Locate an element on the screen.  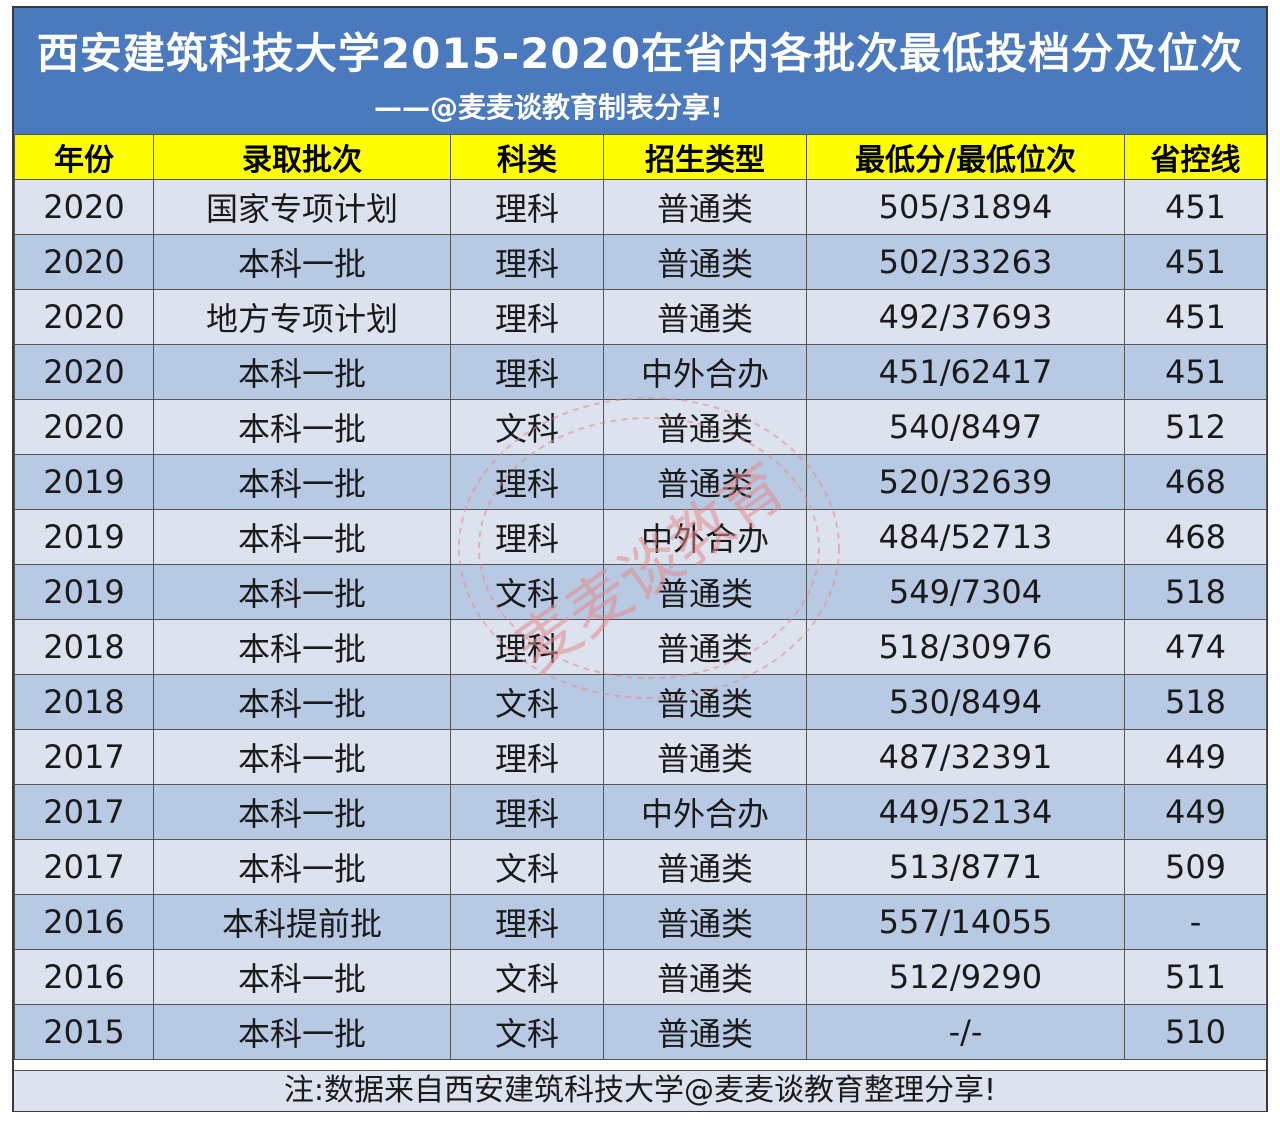
cell-min-score-rank: 520/32639 is located at coordinates (965, 482).